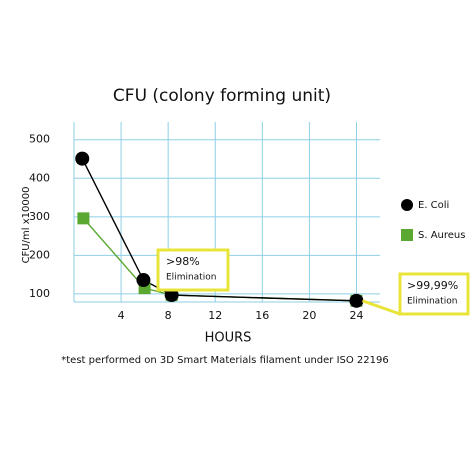 The image size is (474, 474). Describe the element at coordinates (309, 315) in the screenshot. I see `x-tick-label: 20` at that location.